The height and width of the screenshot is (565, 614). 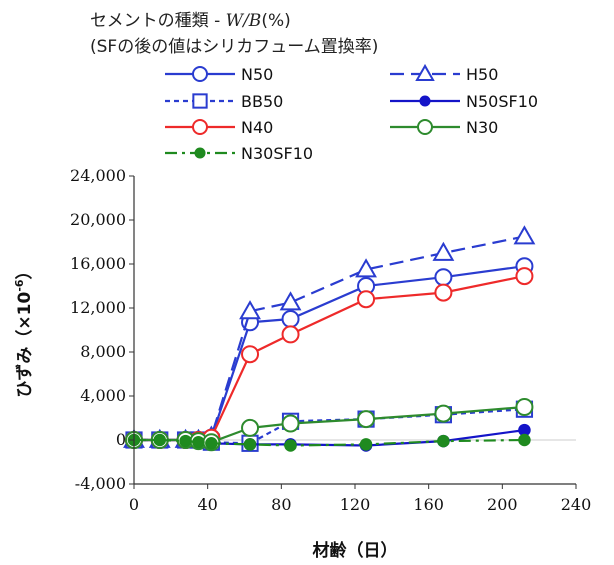 What do you see at coordinates (464, 101) in the screenshot?
I see `legend-item-N50SF10: N50SF10` at bounding box center [464, 101].